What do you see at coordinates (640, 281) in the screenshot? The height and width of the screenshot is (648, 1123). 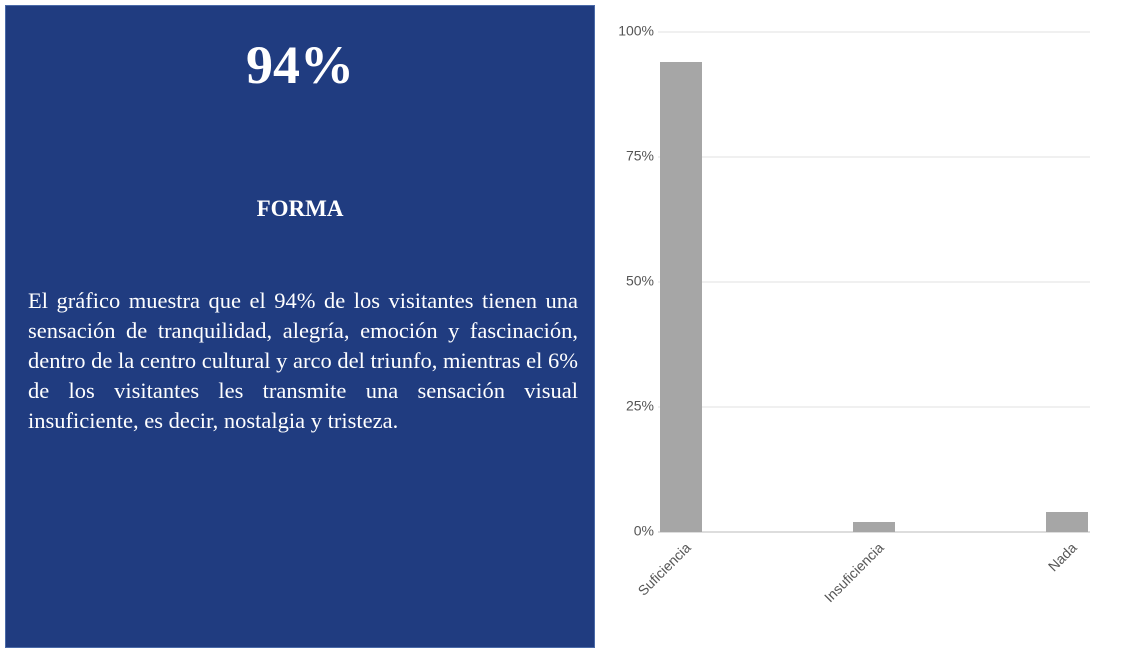 I see `y-tick-label: 50%` at bounding box center [640, 281].